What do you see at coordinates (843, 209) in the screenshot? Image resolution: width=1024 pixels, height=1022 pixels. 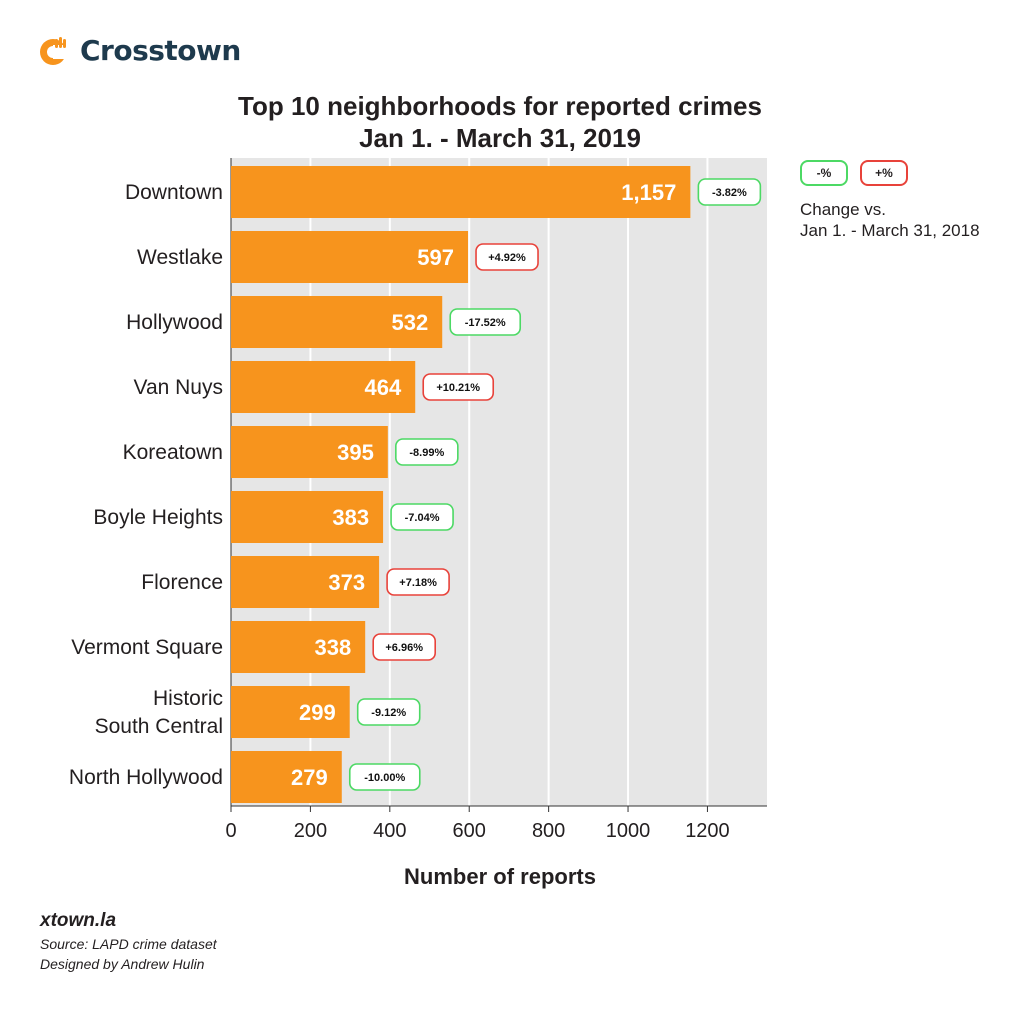 I see `legend-caption-line1: Change vs.` at bounding box center [843, 209].